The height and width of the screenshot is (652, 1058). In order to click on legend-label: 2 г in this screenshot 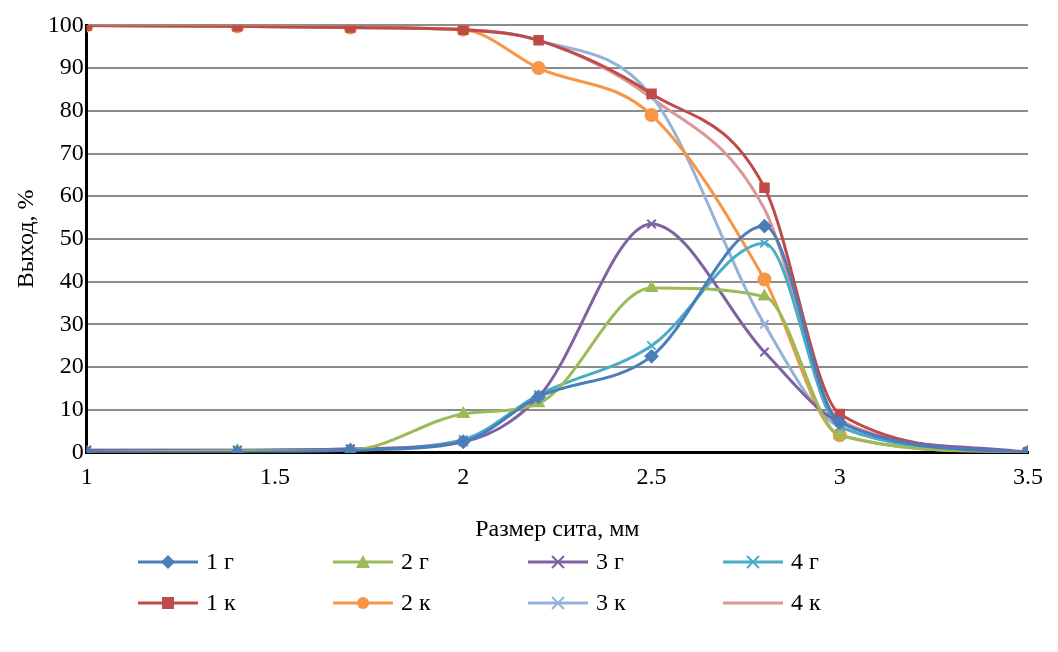, I will do `click(415, 561)`.